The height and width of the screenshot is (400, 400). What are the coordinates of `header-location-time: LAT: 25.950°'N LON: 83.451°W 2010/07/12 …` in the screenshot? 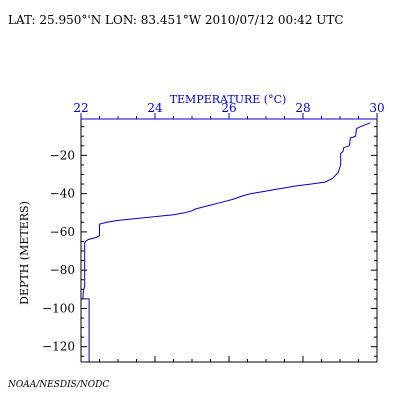 It's located at (176, 20).